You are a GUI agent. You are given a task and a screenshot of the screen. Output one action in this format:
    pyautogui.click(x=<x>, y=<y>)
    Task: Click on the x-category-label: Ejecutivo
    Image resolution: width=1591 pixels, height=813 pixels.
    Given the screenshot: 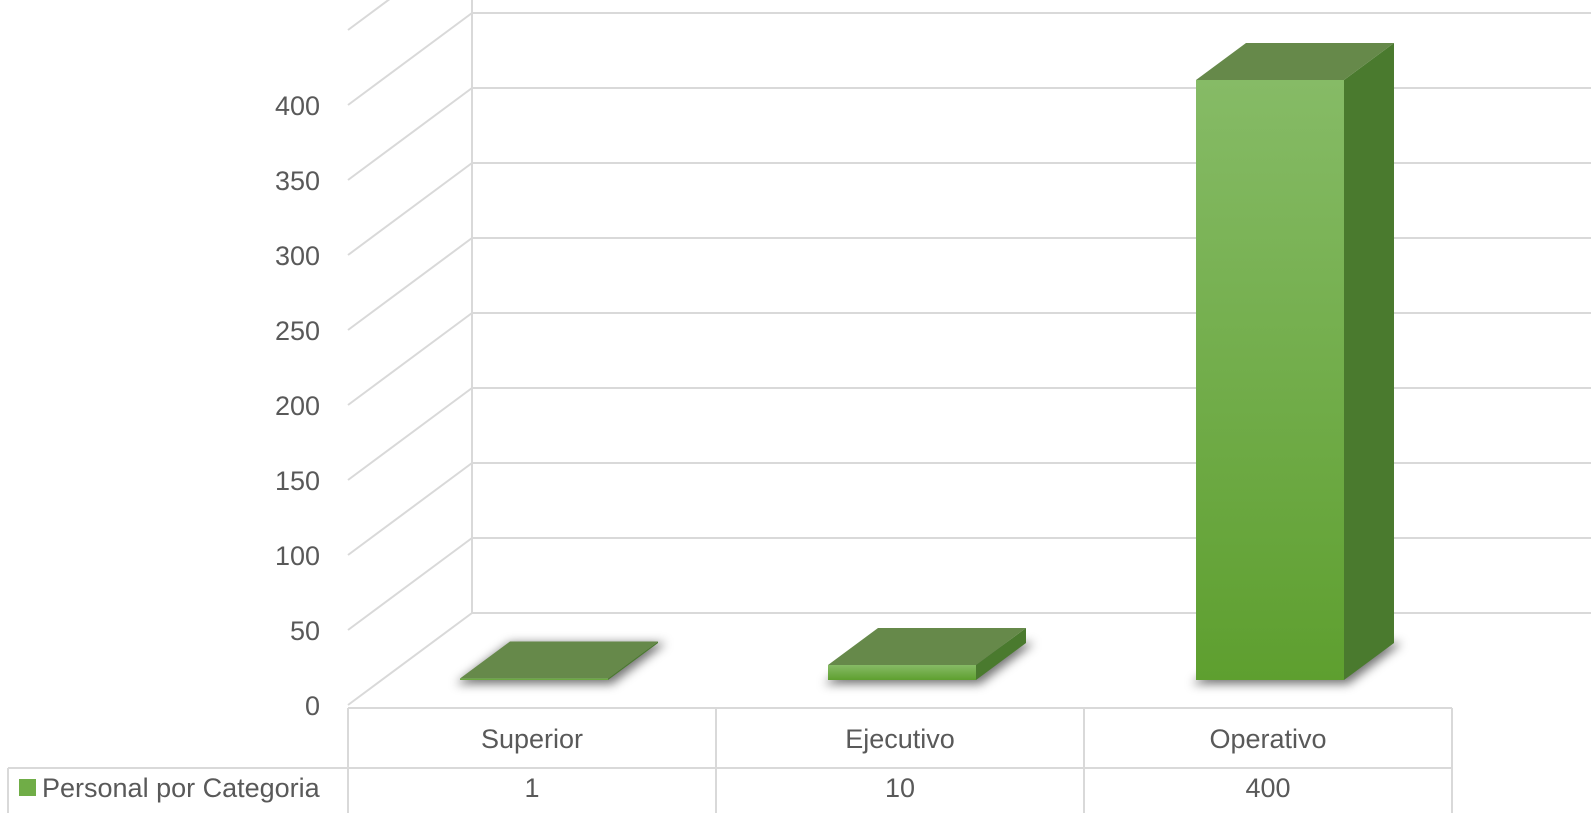 What is the action you would take?
    pyautogui.click(x=900, y=739)
    